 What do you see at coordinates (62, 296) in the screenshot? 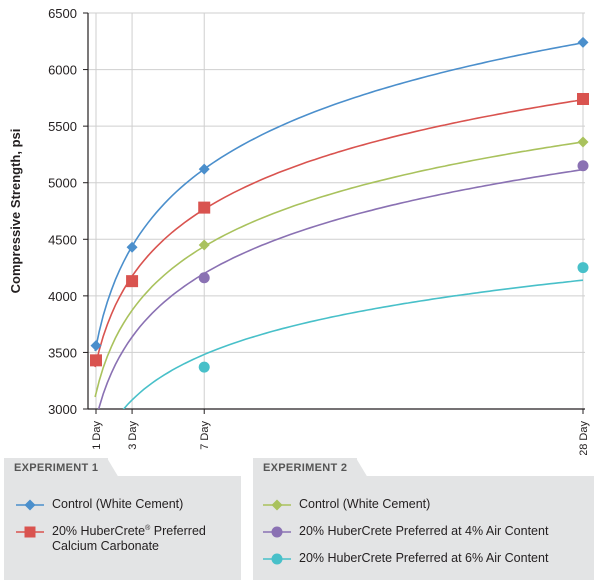
I see `y-tick-label: 4000` at bounding box center [62, 296].